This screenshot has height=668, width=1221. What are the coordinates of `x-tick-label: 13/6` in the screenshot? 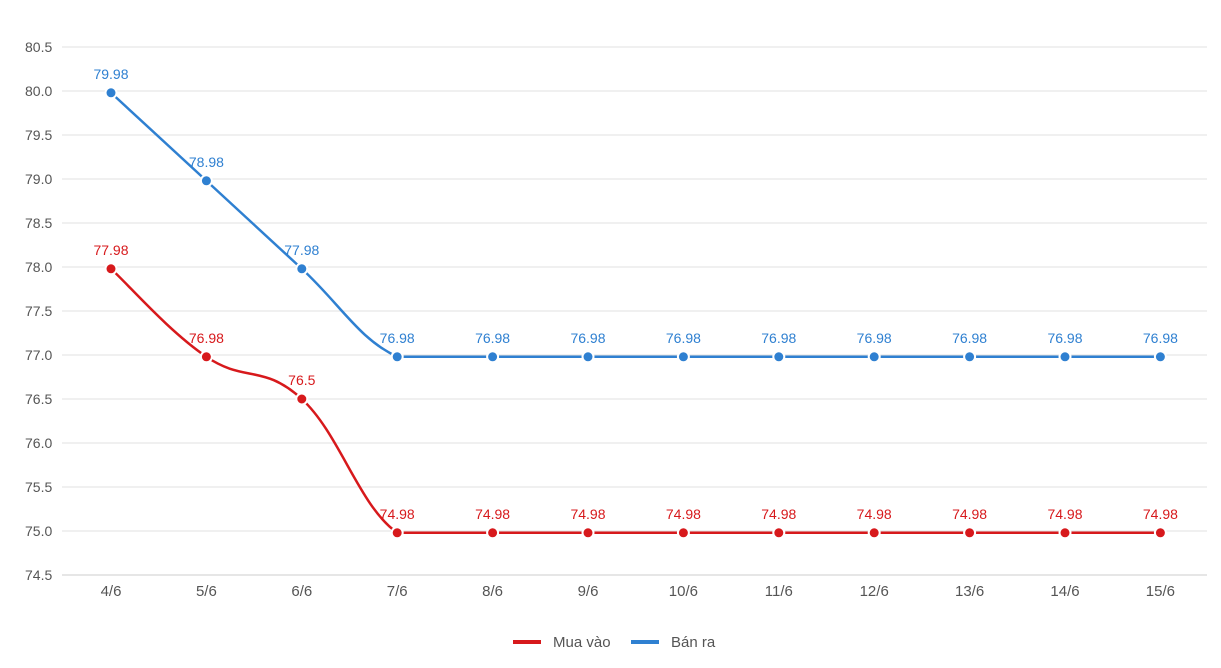 It's located at (969, 591).